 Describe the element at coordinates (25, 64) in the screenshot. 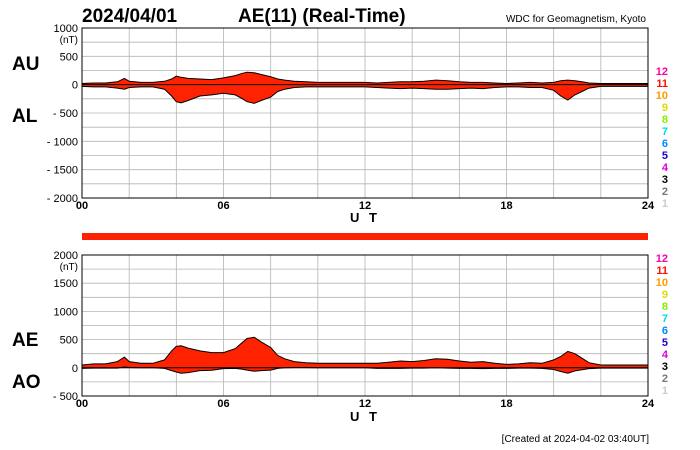

I see `index-label-au: AU` at that location.